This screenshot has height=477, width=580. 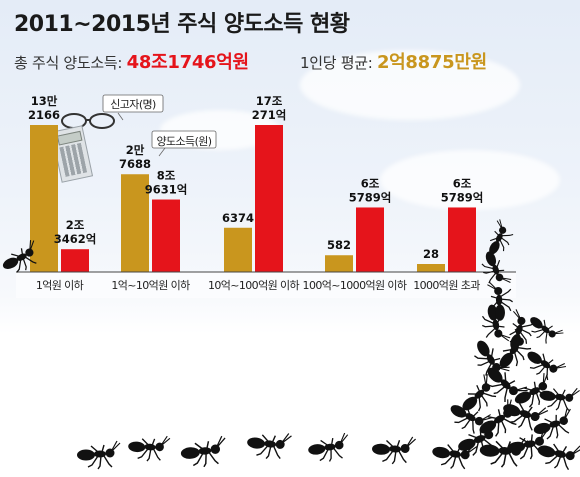 What do you see at coordinates (431, 62) in the screenshot?
I see `average-income-value: 2억8875만원` at bounding box center [431, 62].